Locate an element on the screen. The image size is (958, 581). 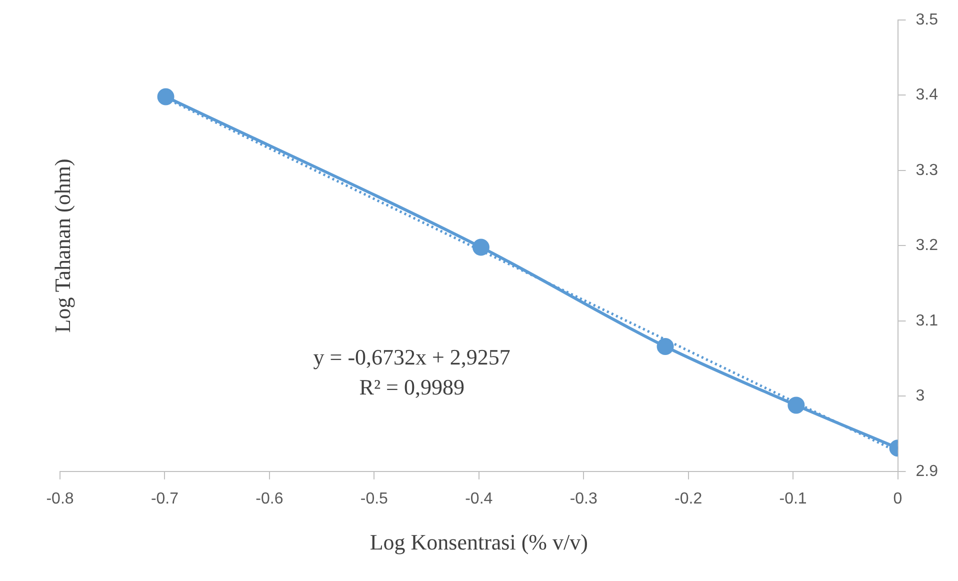
x-tick-label: -0.8 is located at coordinates (60, 499).